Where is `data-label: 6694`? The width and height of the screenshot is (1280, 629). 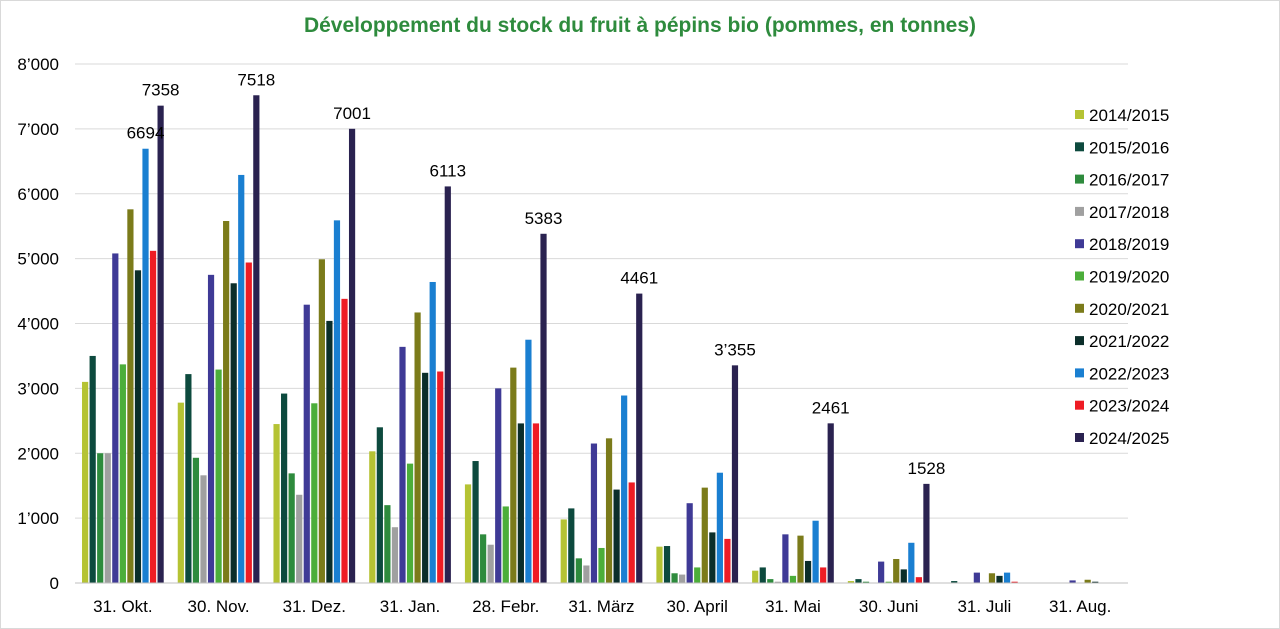
data-label: 6694 is located at coordinates (146, 133).